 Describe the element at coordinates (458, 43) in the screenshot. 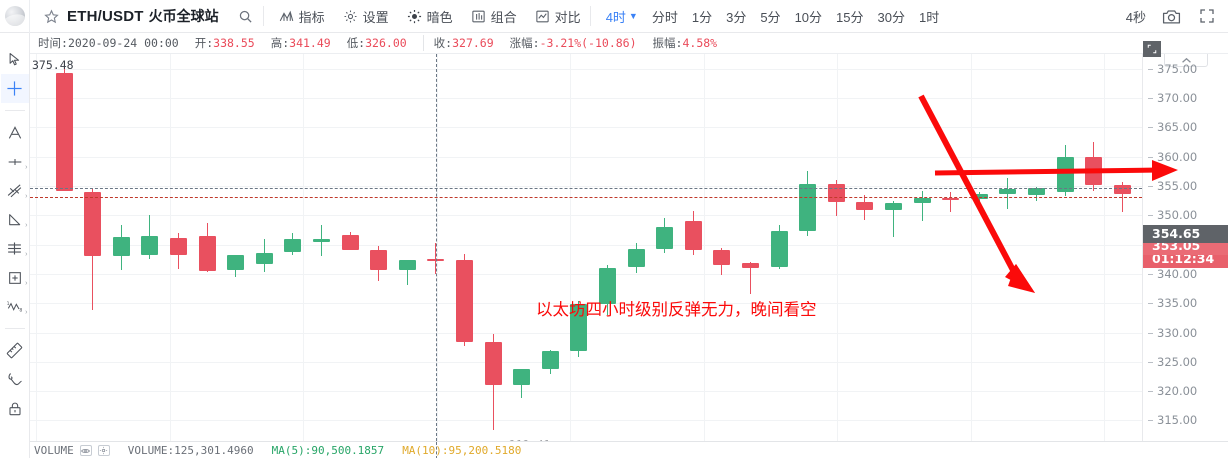

I see `info-close: 收:327.69` at that location.